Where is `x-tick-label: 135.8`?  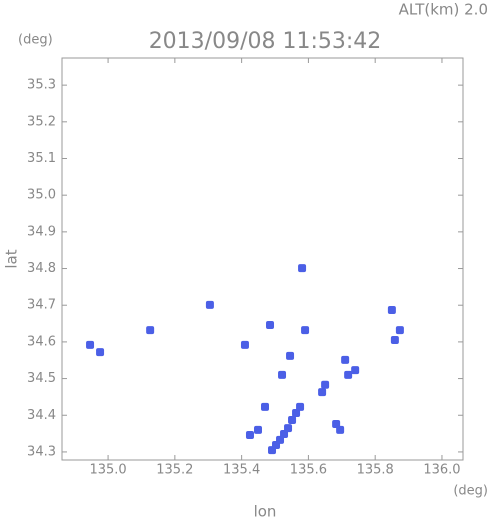 x-tick-label: 135.8 is located at coordinates (375, 470).